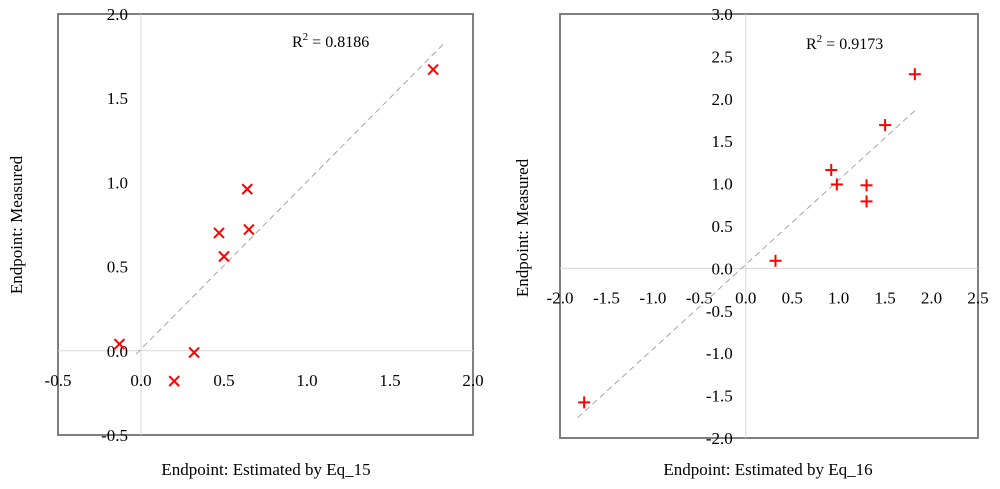 The width and height of the screenshot is (1000, 489). What do you see at coordinates (767, 469) in the screenshot?
I see `x-axis-label-right: Endpoint: Estimated by Eq_16` at bounding box center [767, 469].